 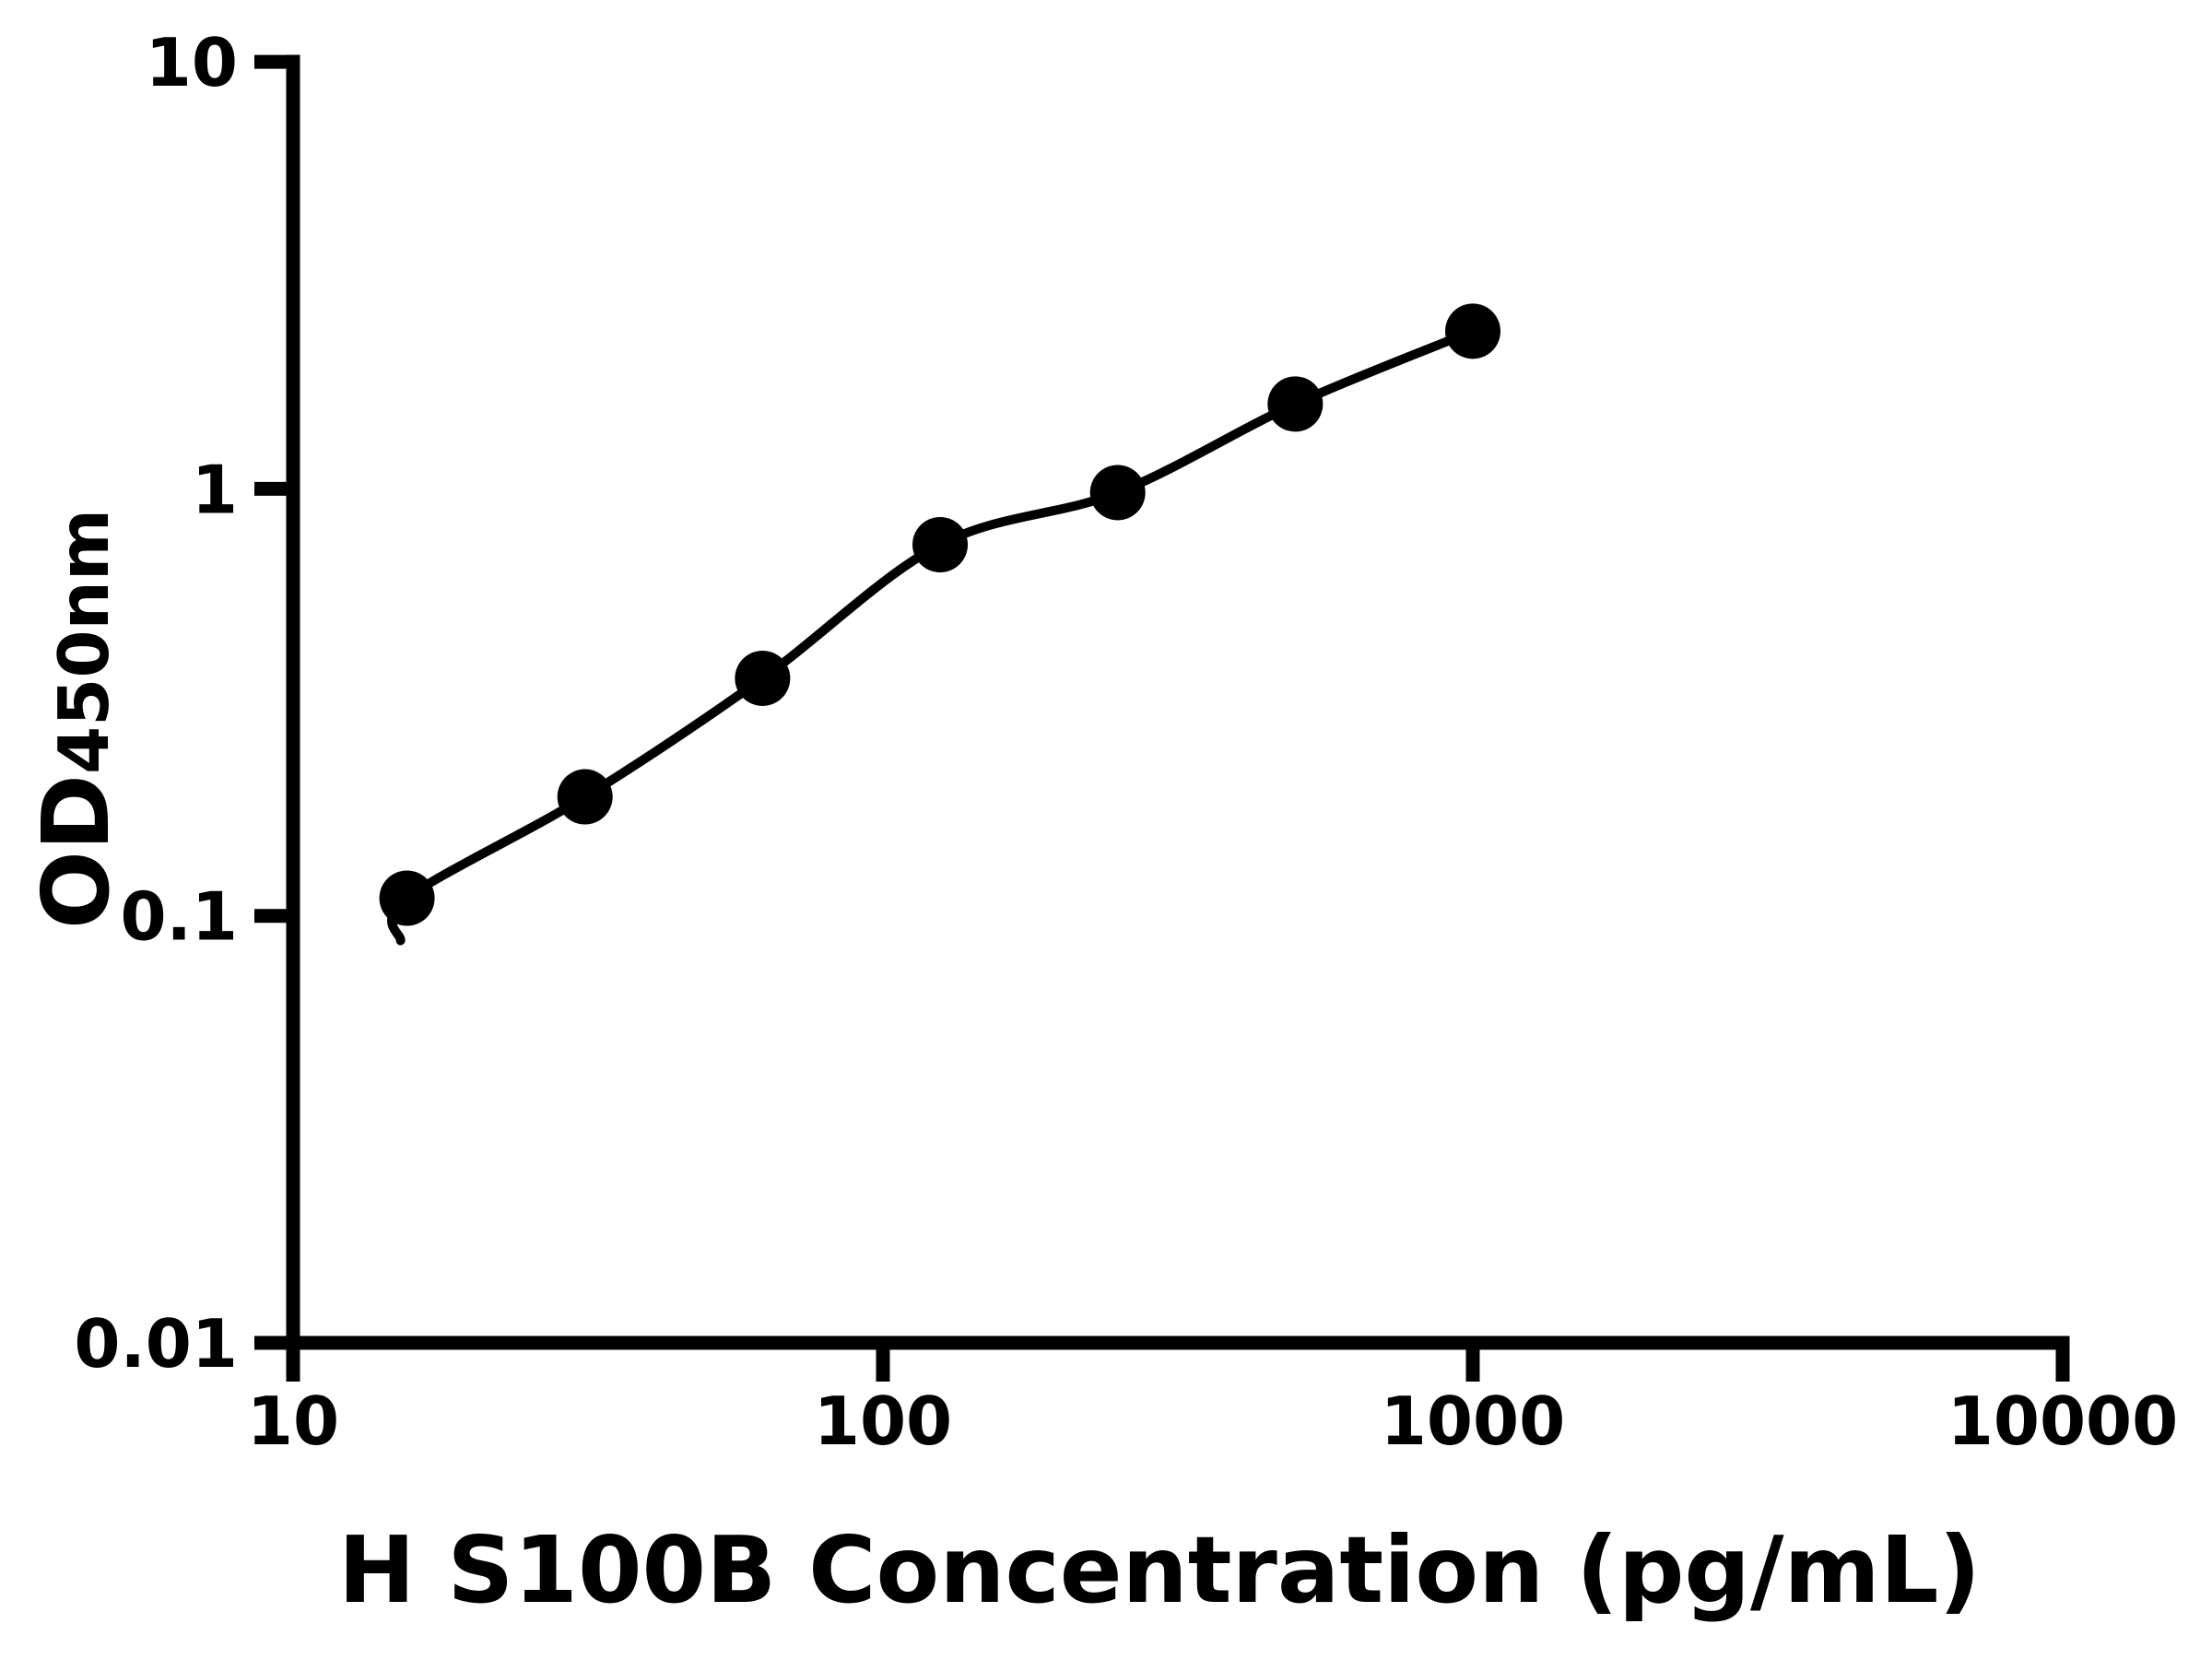 I want to click on x-tick-label: 1000, so click(x=1473, y=1421).